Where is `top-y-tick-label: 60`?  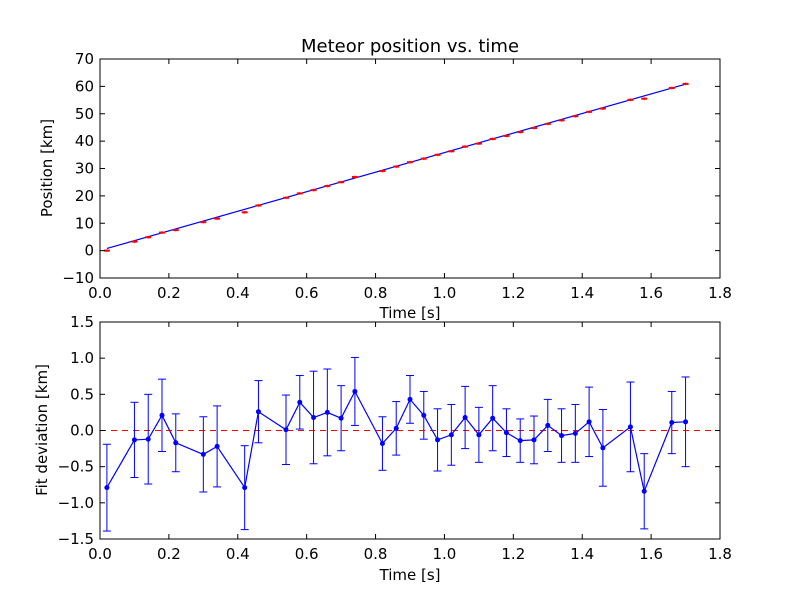
top-y-tick-label: 60 is located at coordinates (84, 86).